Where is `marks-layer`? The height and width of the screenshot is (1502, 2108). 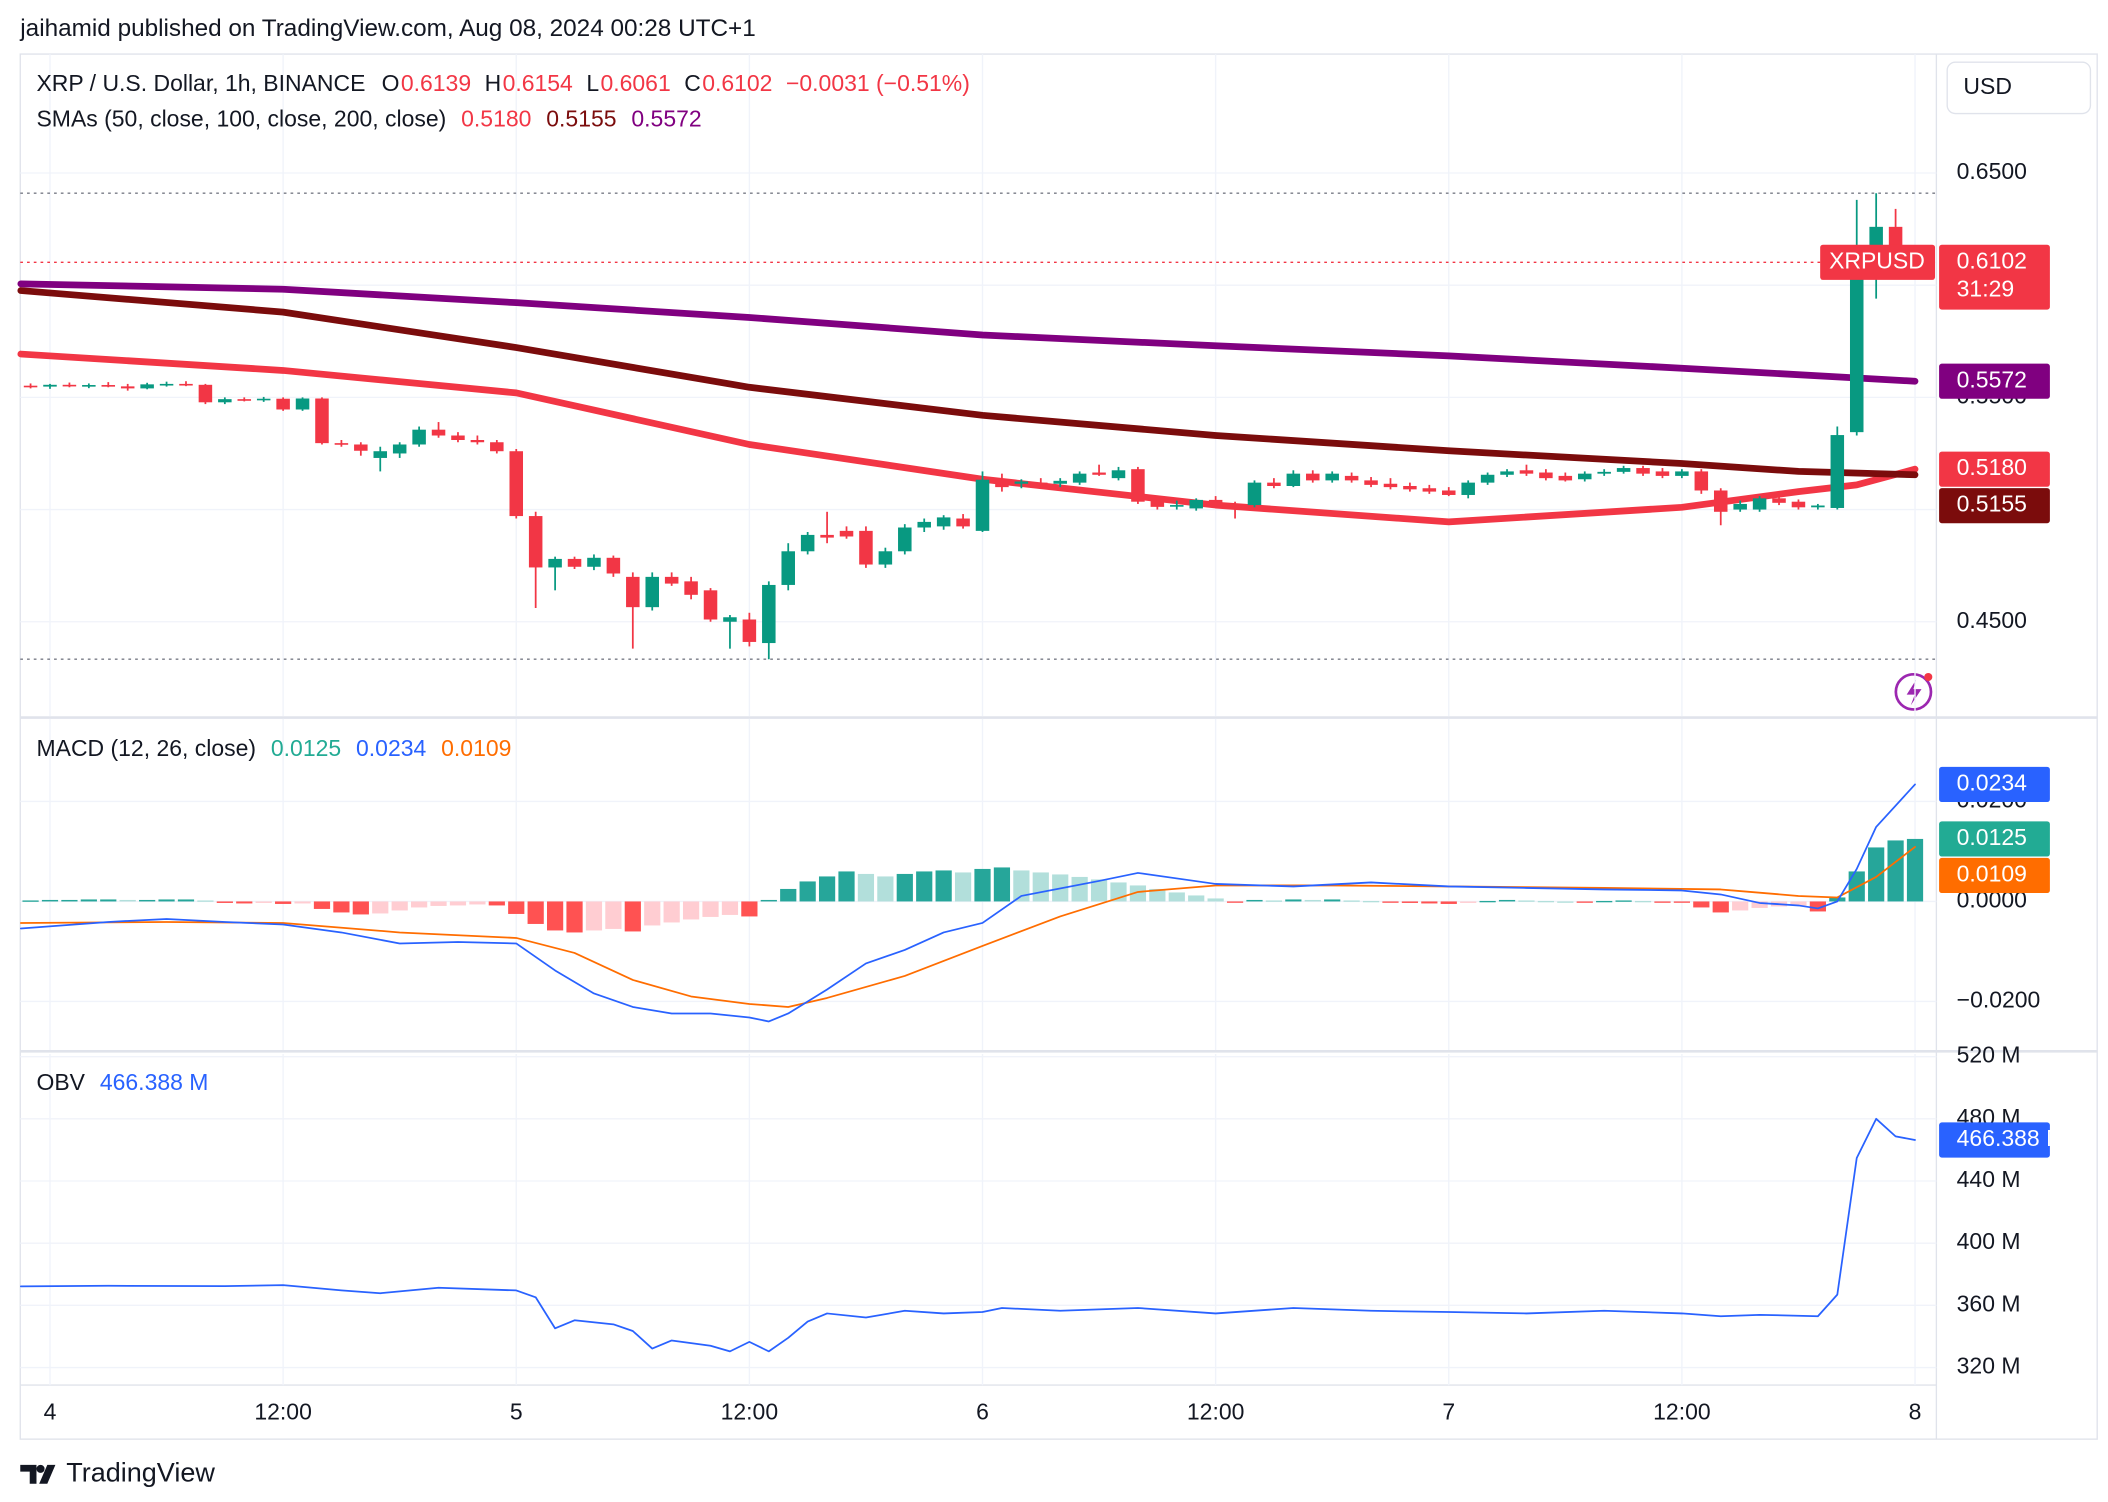 marks-layer is located at coordinates (967, 1235).